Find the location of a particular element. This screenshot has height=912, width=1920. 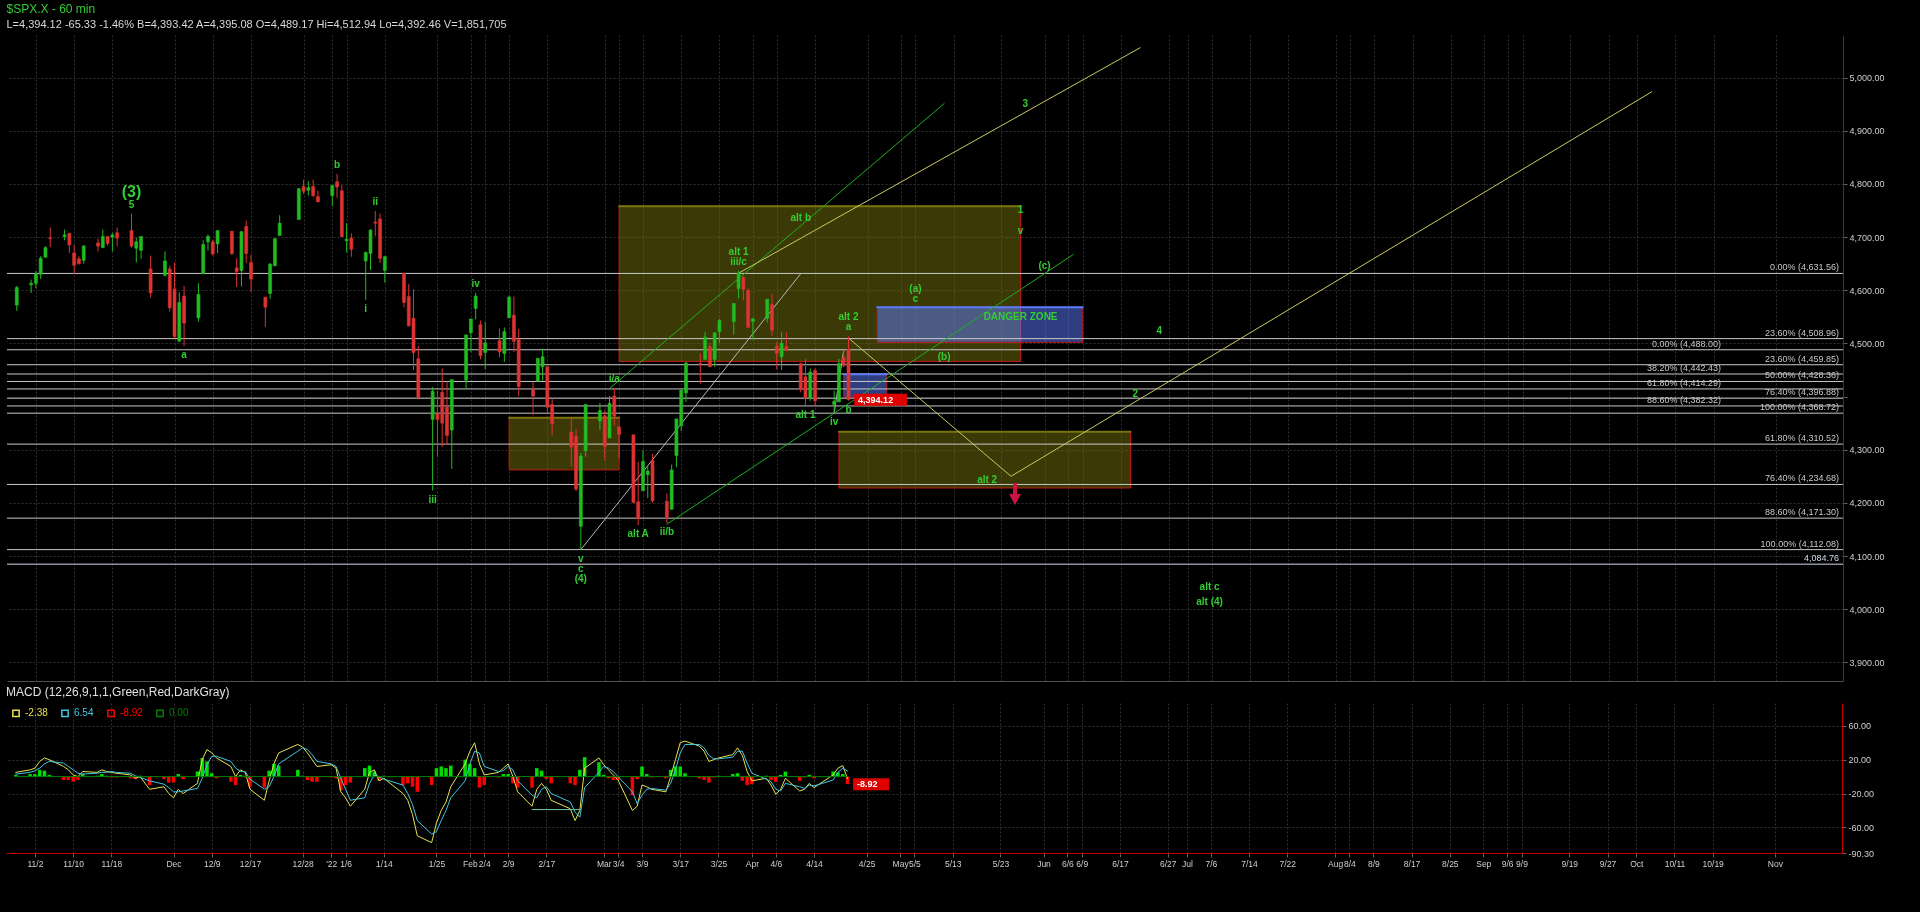

annotation: (a) is located at coordinates (915, 289).